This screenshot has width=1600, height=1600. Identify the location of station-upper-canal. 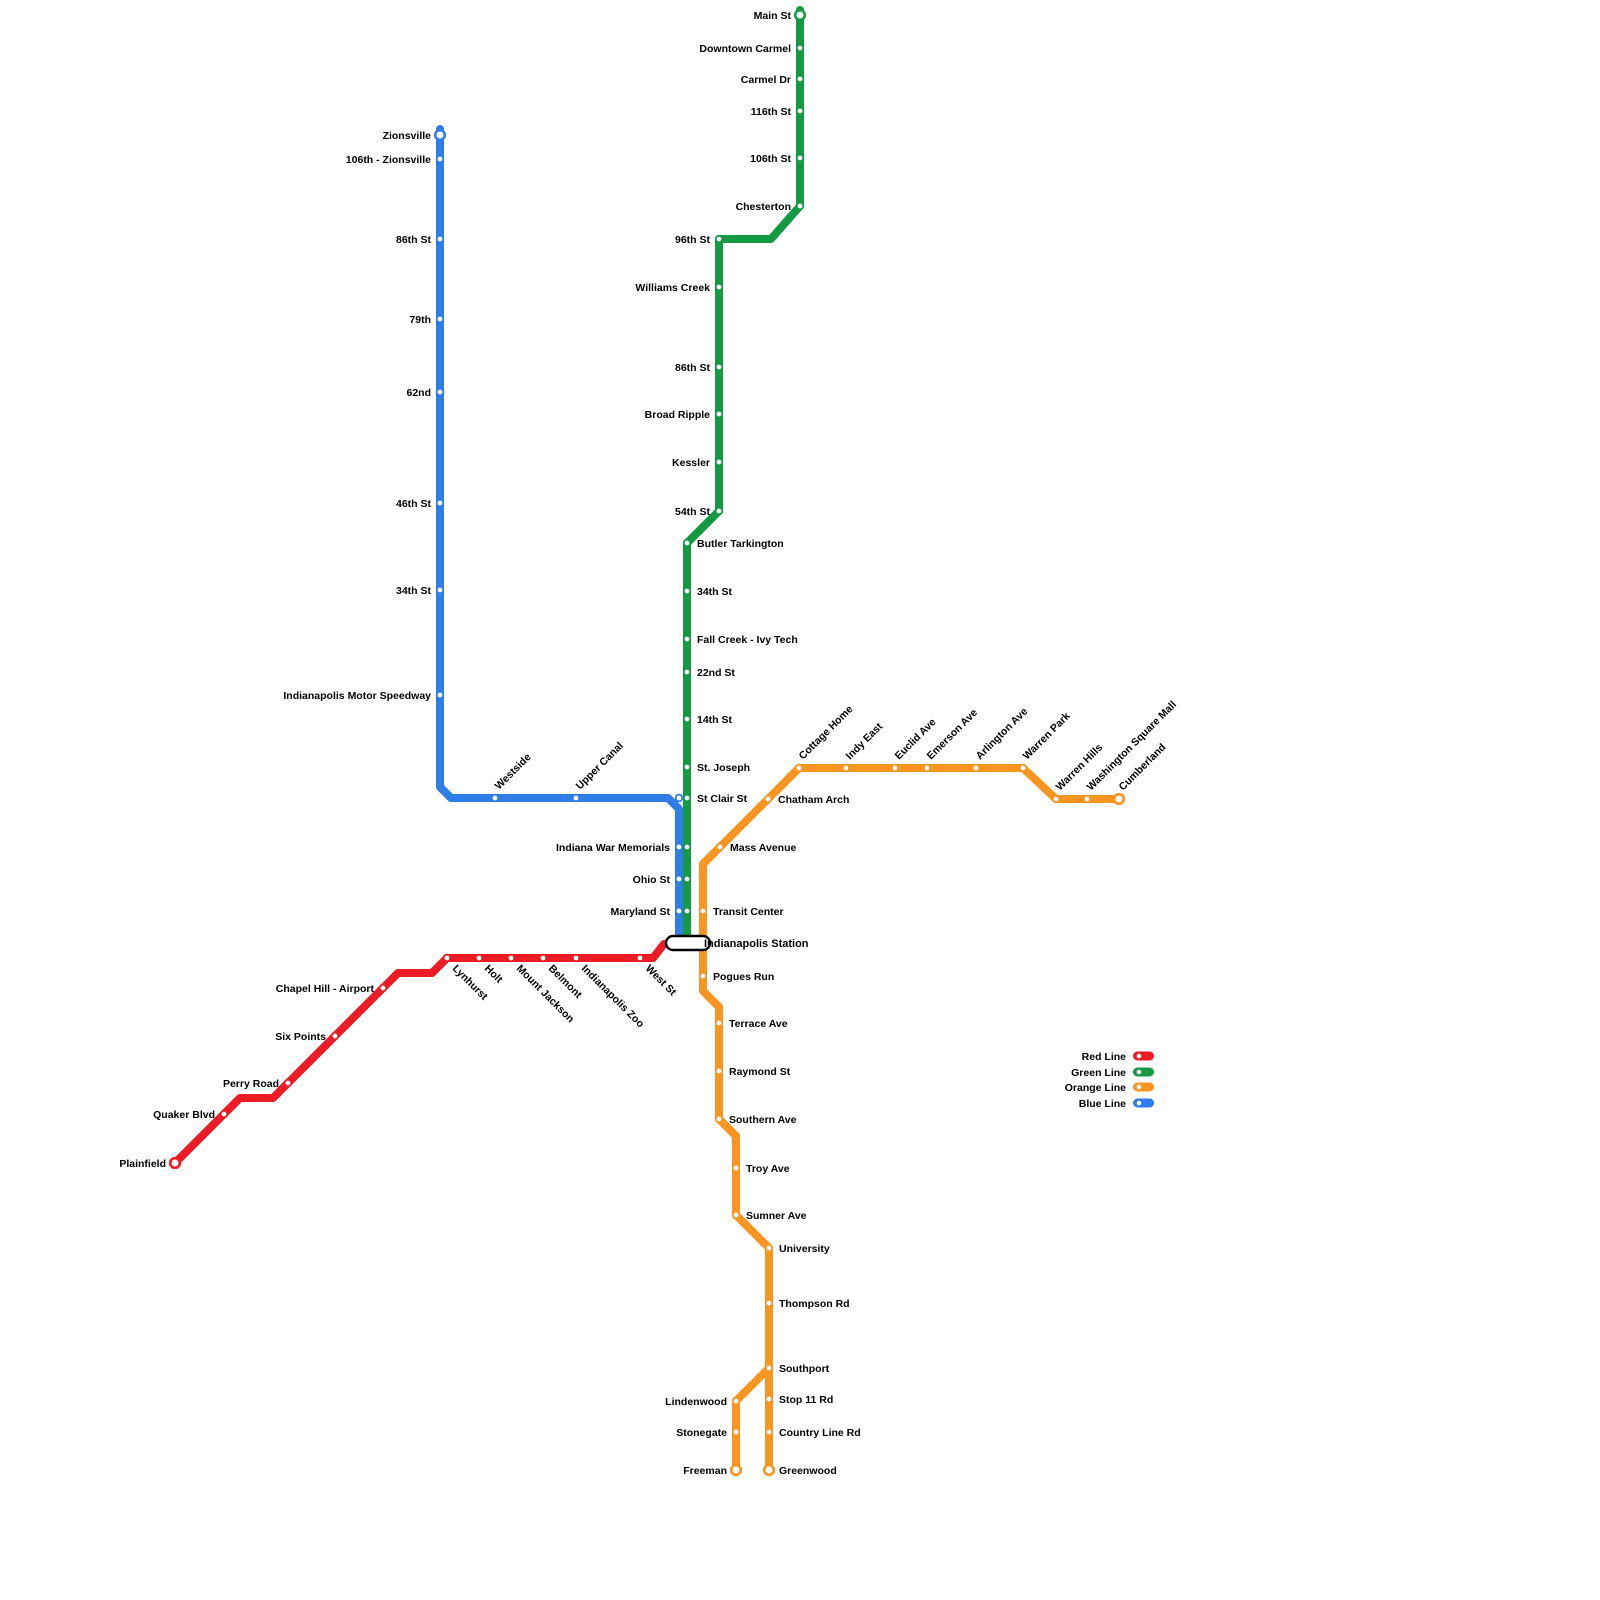
(576, 798).